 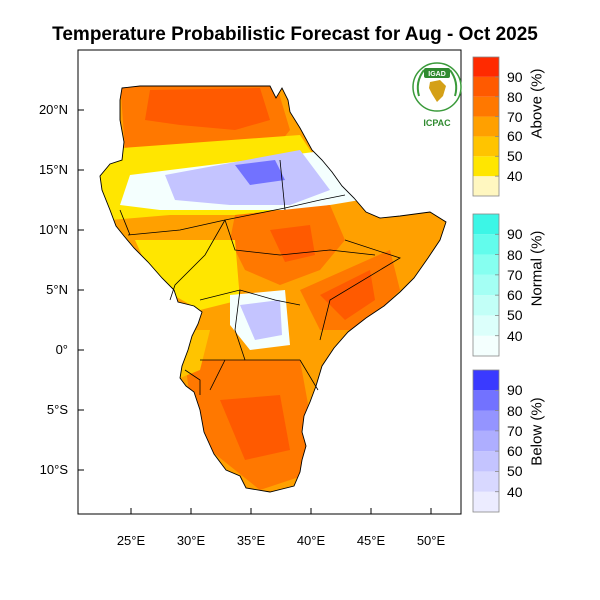 I want to click on colorbar-normal, so click(x=486, y=285).